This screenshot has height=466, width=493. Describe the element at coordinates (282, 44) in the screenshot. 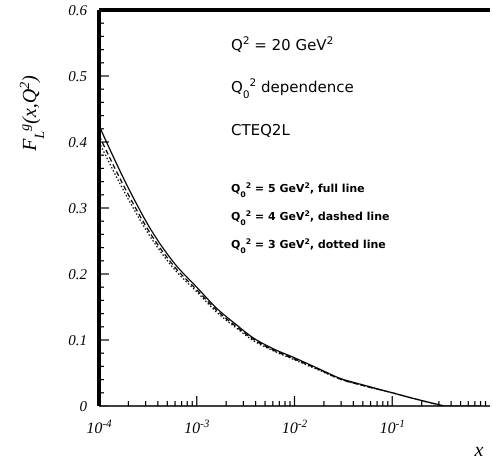

I see `annotation: Q$^{2}$ = 20 GeV$^{2}$` at that location.